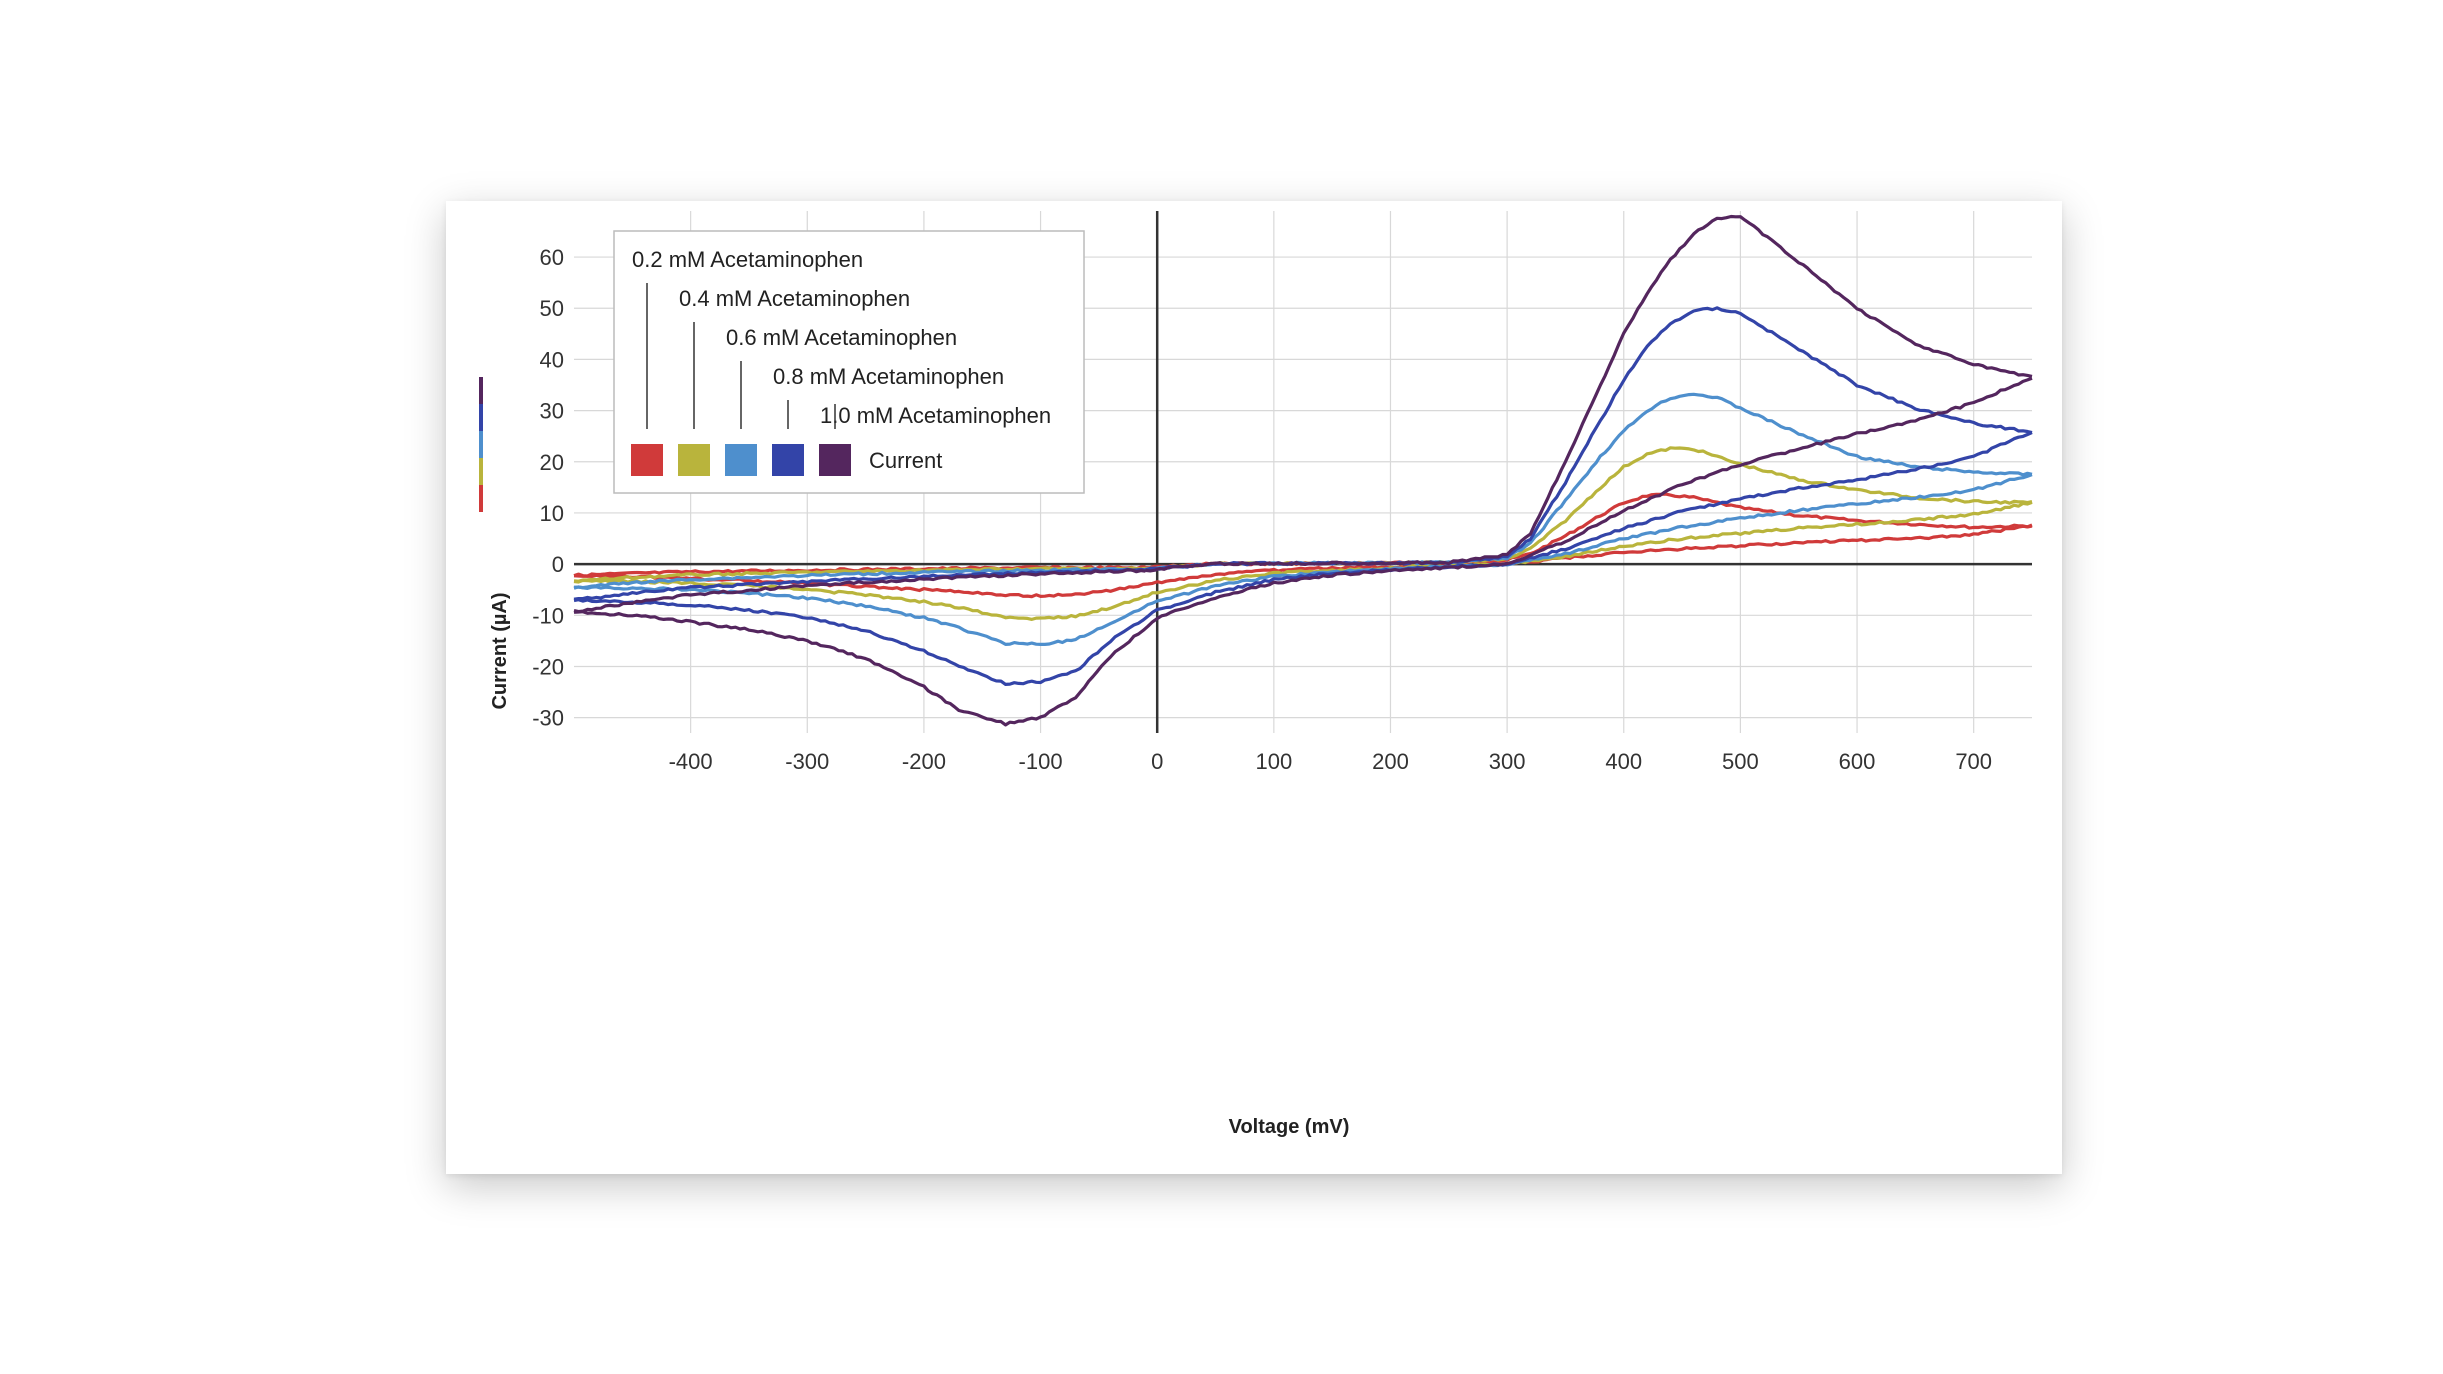 Image resolution: width=2443 pixels, height=1374 pixels. I want to click on y-tick-label: -20, so click(548, 666).